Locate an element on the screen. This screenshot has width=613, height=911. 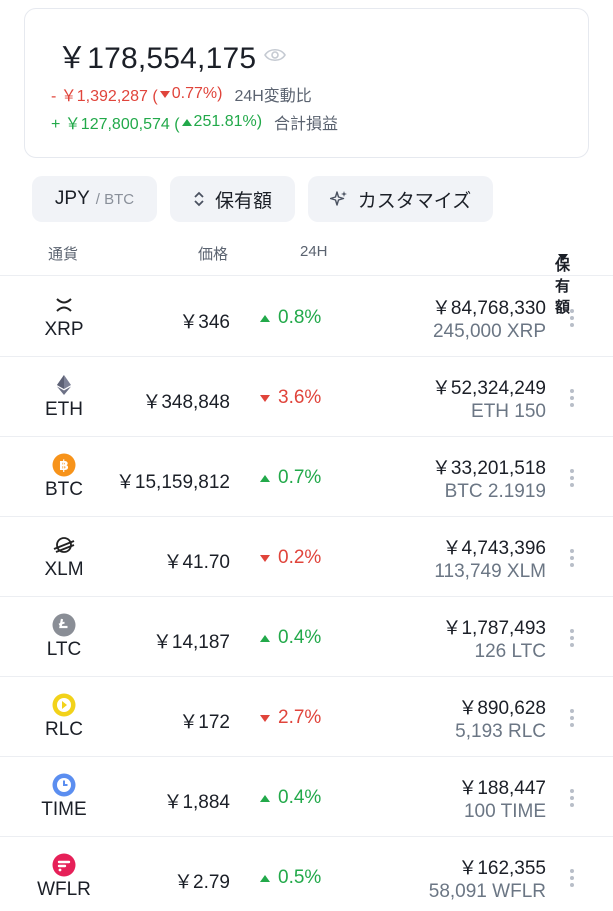
total-pl-amount: + ￥127,800,574 ( is located at coordinates (115, 124).